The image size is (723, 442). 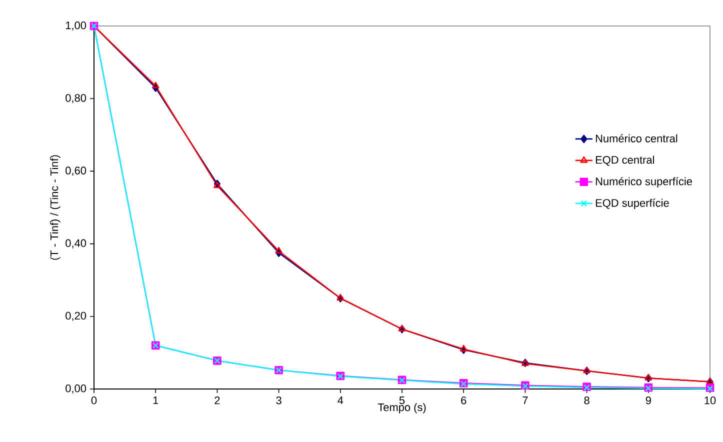 What do you see at coordinates (279, 400) in the screenshot?
I see `x-tick-label: 3` at bounding box center [279, 400].